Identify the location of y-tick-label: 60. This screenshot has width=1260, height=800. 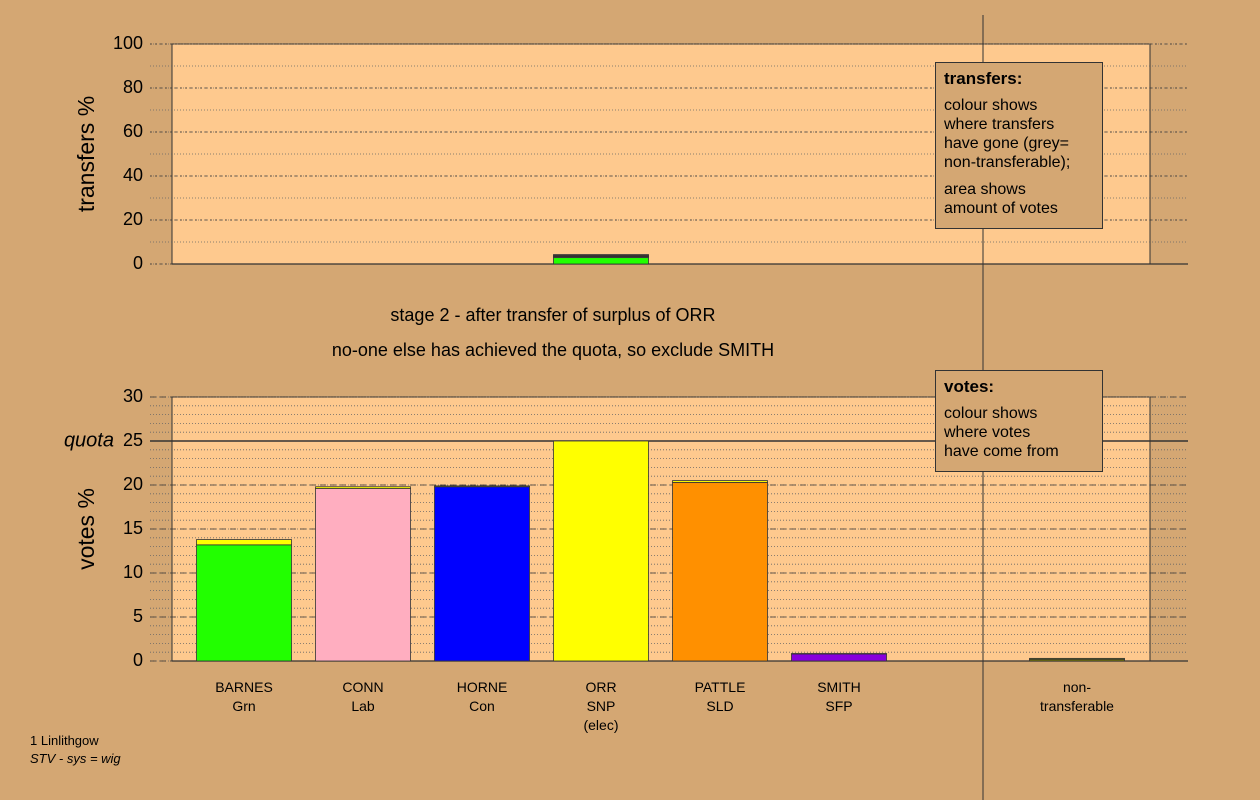
(133, 131).